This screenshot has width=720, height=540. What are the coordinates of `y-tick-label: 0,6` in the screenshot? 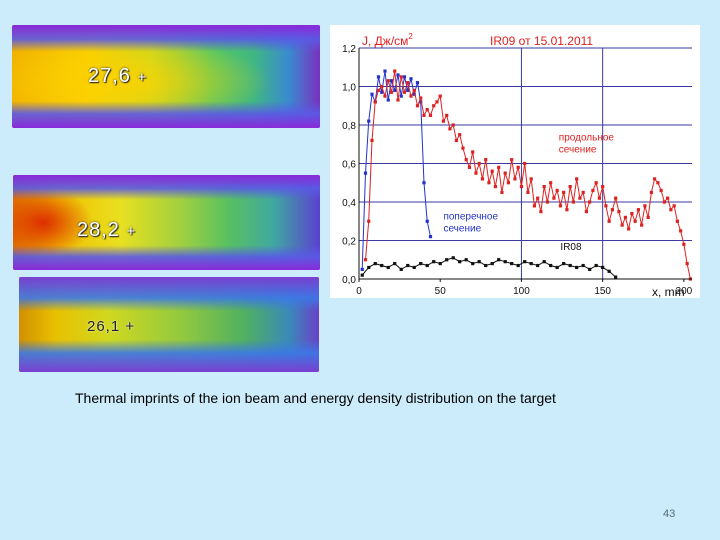 It's located at (349, 165).